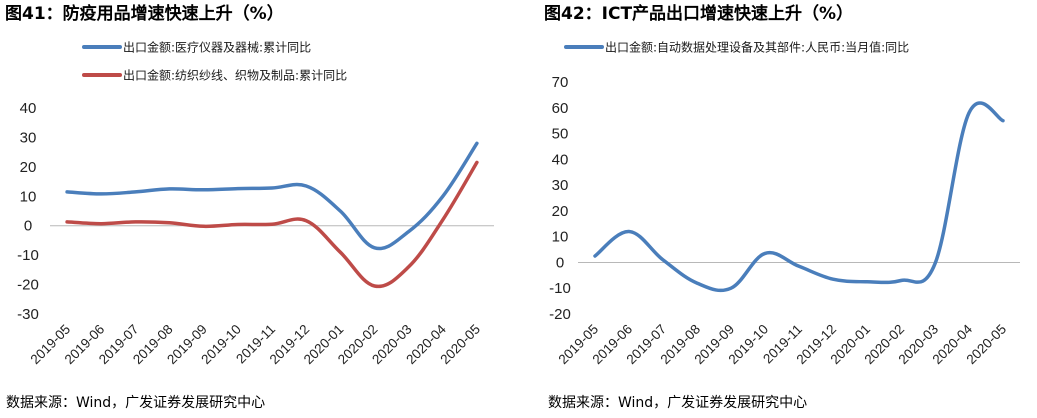 The image size is (1037, 418). I want to click on right-chart-legend: 出口金额:自动数据处理设备及其部件:人民币:当月值:同比, so click(736, 47).